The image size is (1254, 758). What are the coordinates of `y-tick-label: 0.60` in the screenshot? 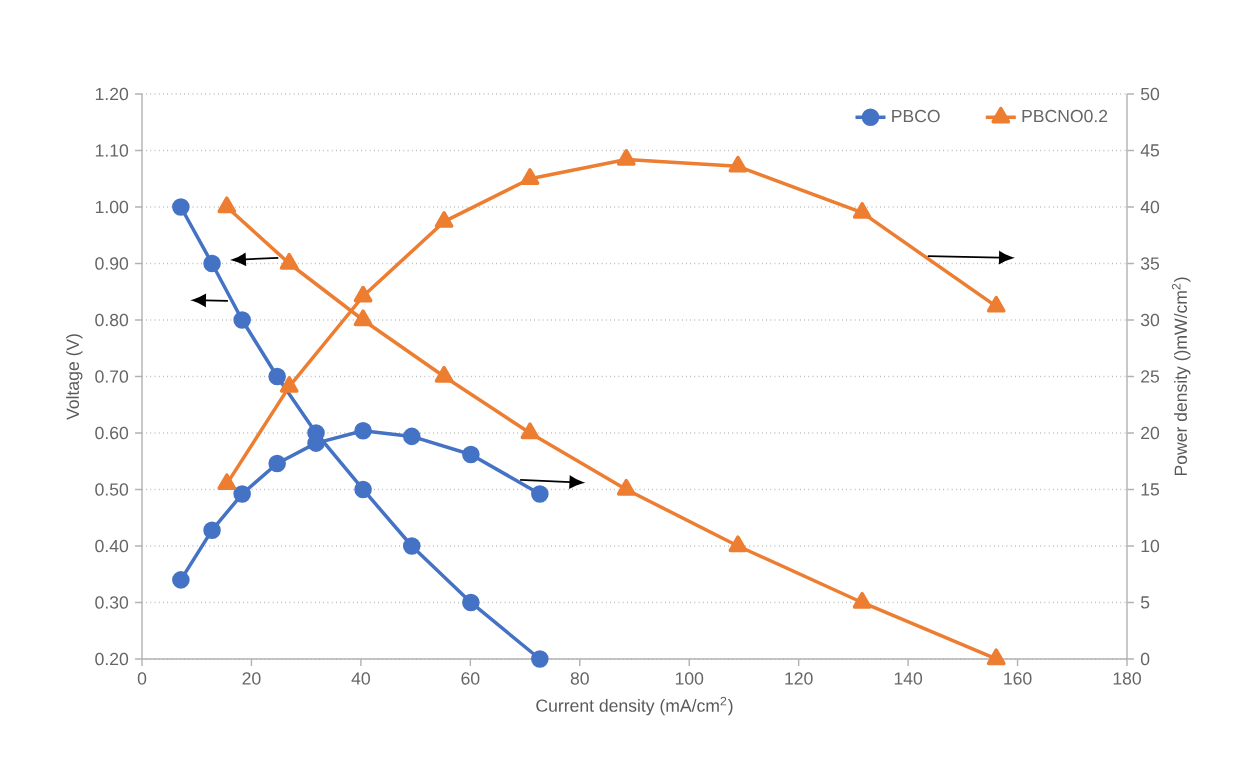 It's located at (112, 433).